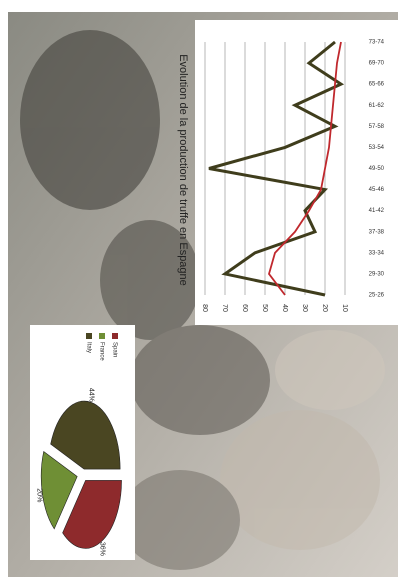  What do you see at coordinates (284, 308) in the screenshot?
I see `y-tick-label: 40` at bounding box center [284, 308].